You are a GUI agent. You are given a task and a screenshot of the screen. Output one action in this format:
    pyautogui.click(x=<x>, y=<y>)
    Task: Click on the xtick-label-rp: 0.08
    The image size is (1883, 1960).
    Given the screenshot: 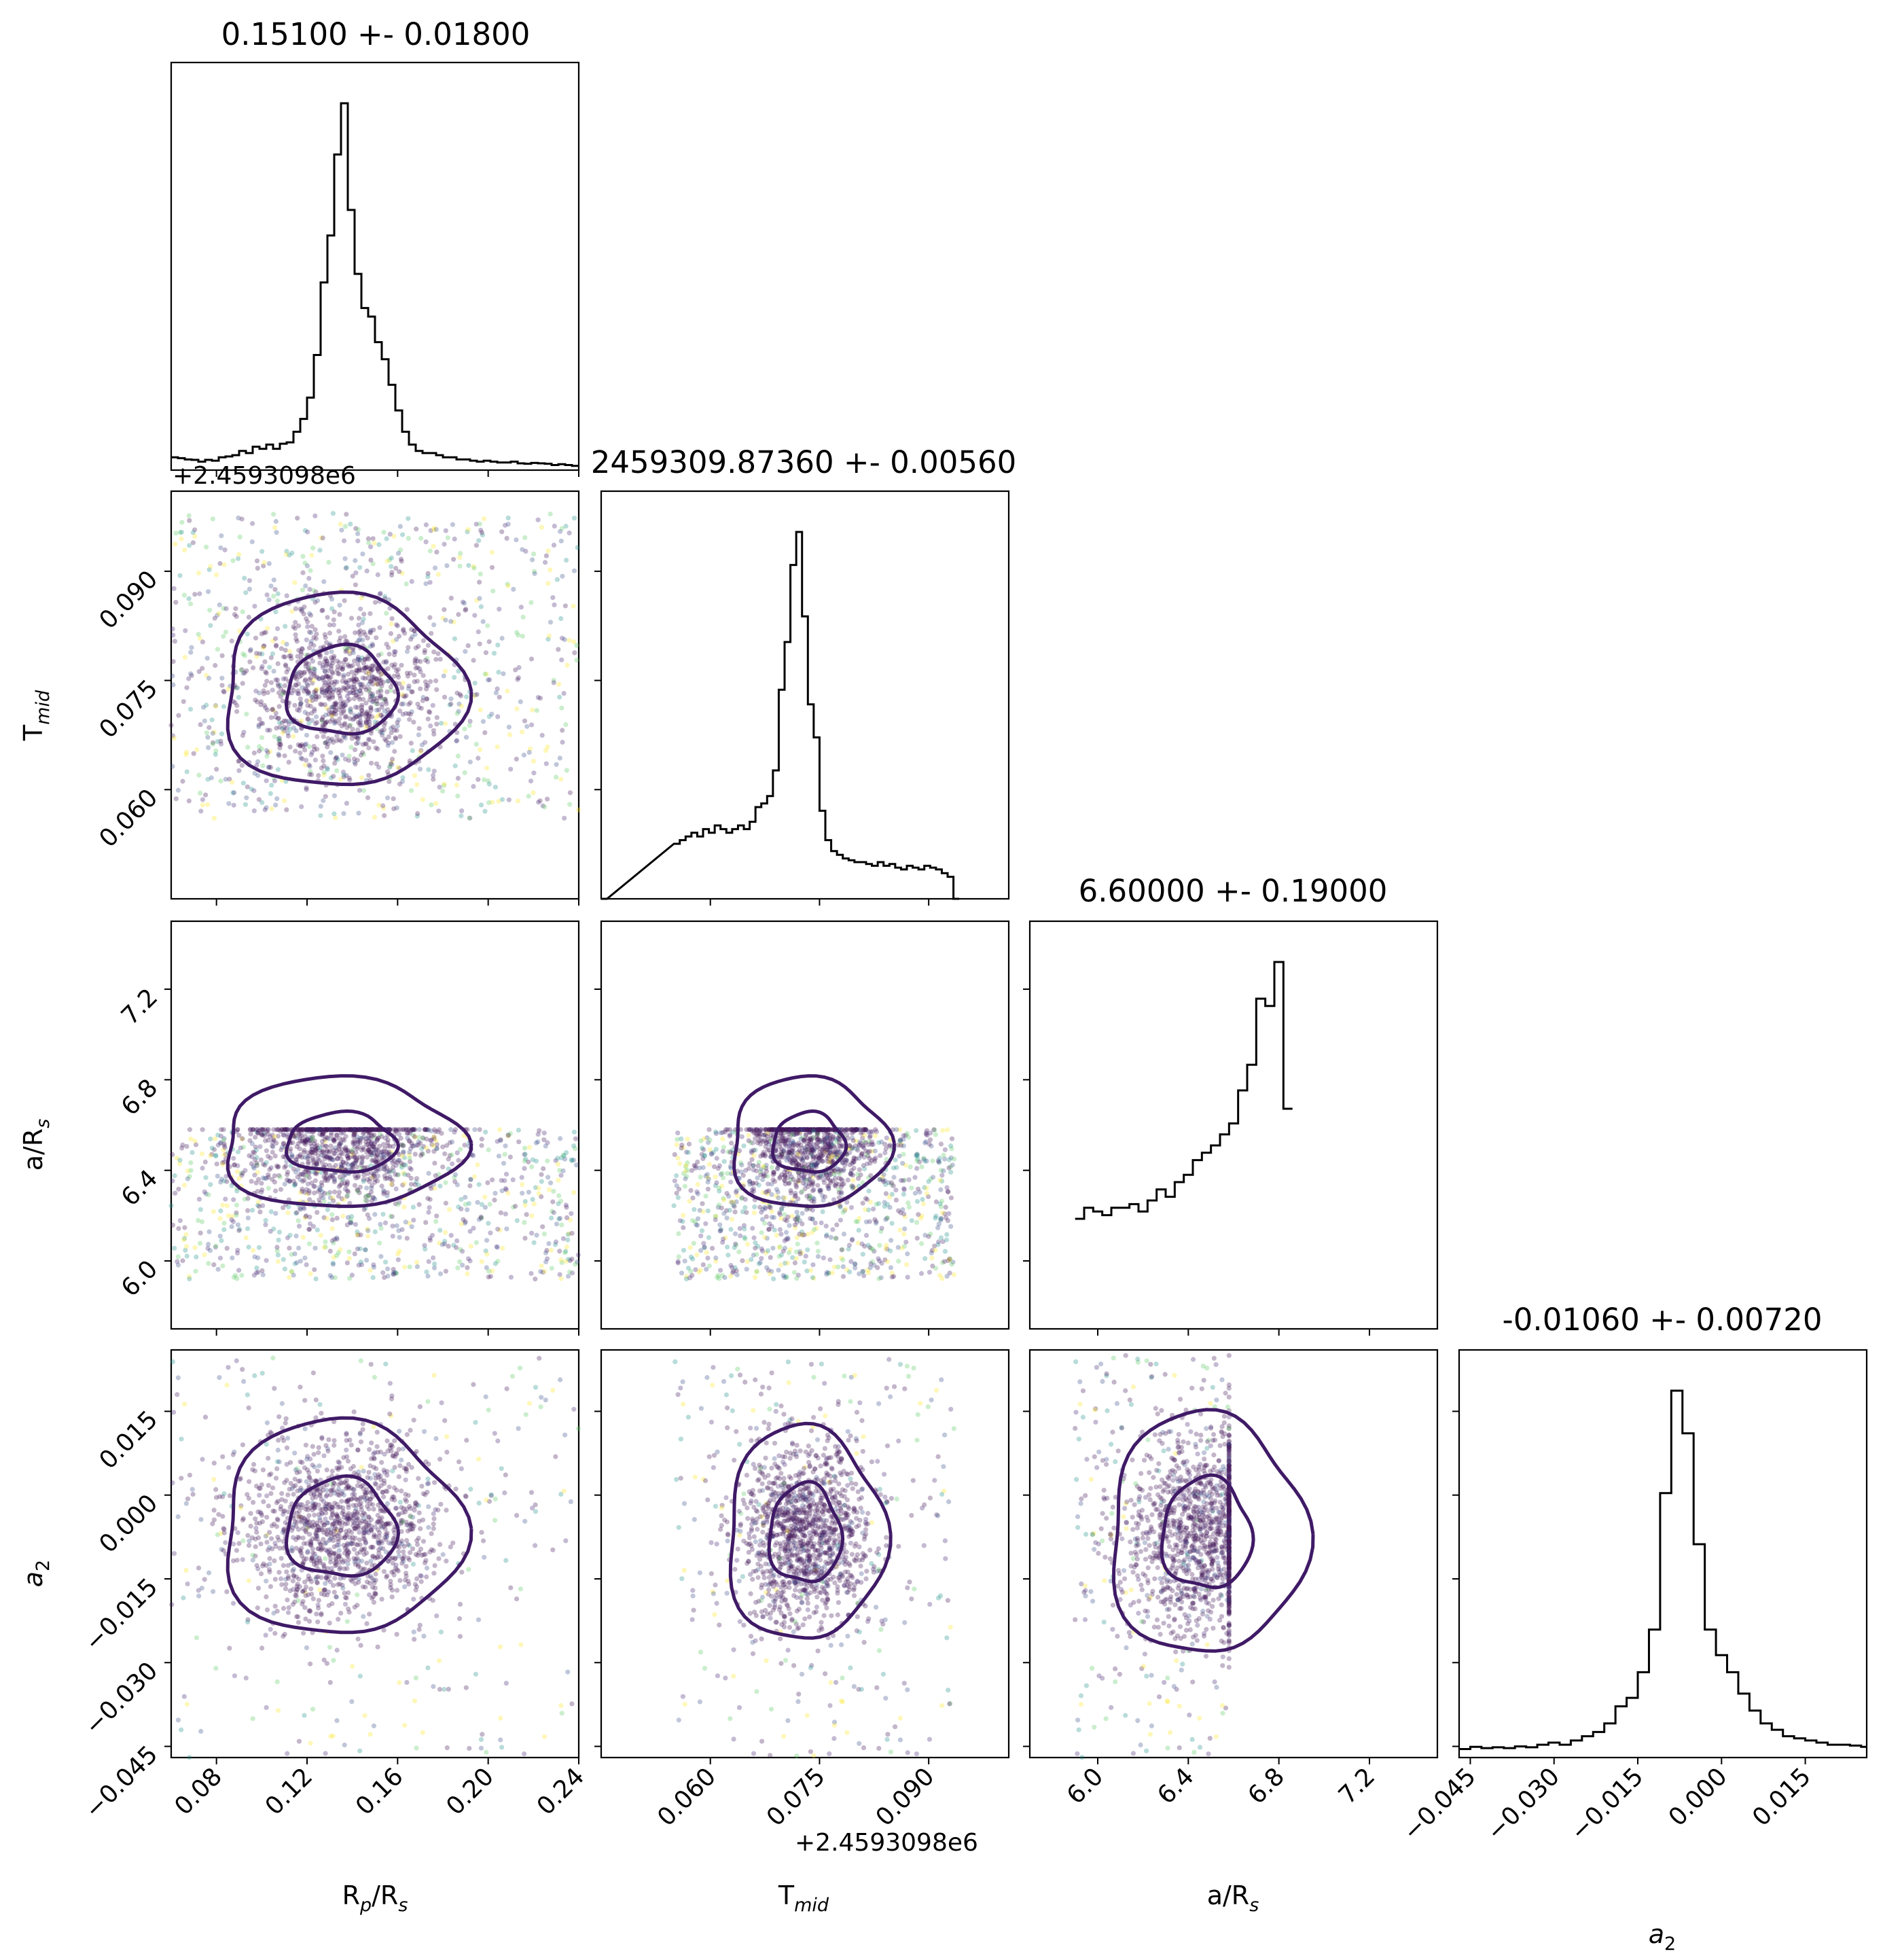 What is the action you would take?
    pyautogui.click(x=198, y=1791)
    